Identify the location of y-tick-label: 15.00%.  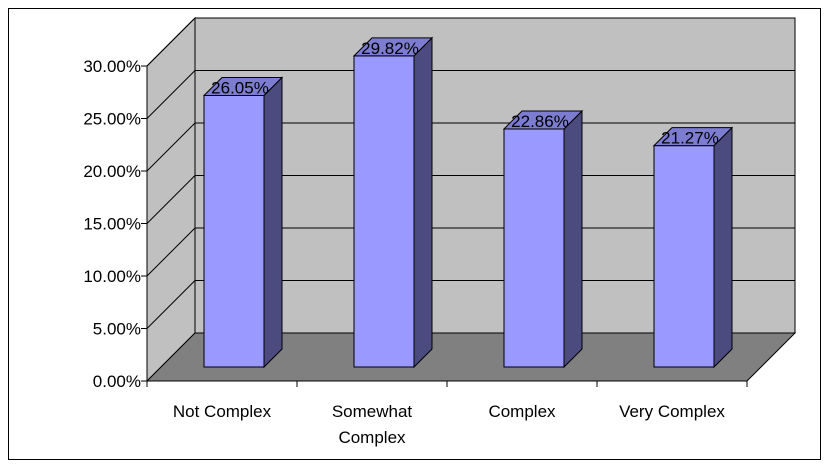
(112, 224).